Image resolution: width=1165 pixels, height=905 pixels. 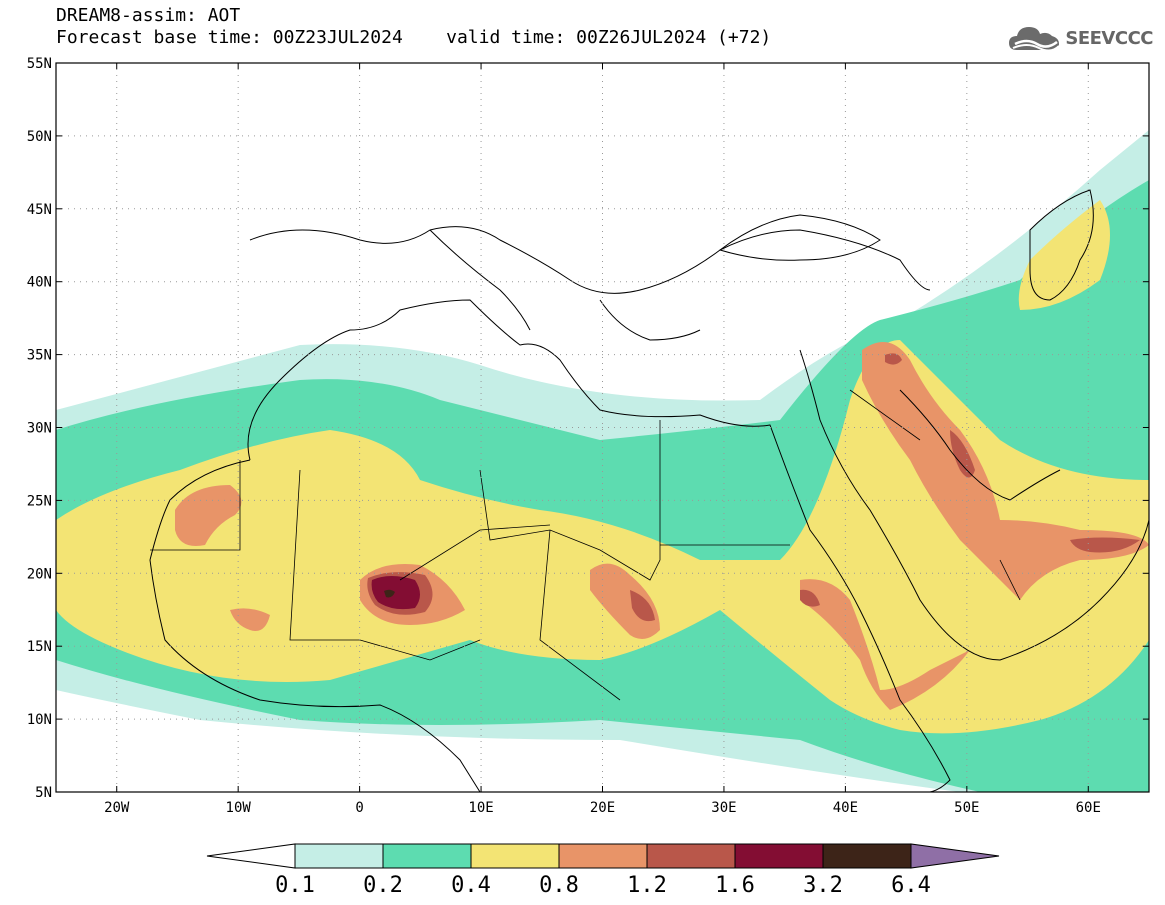 I want to click on aot-contour-0-8-east, so click(x=1005, y=471).